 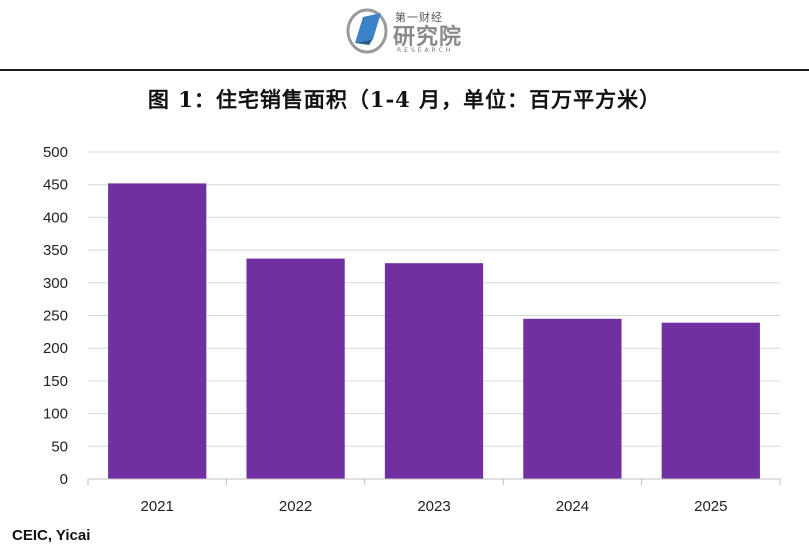 What do you see at coordinates (55, 217) in the screenshot?
I see `y-tick-label: 400` at bounding box center [55, 217].